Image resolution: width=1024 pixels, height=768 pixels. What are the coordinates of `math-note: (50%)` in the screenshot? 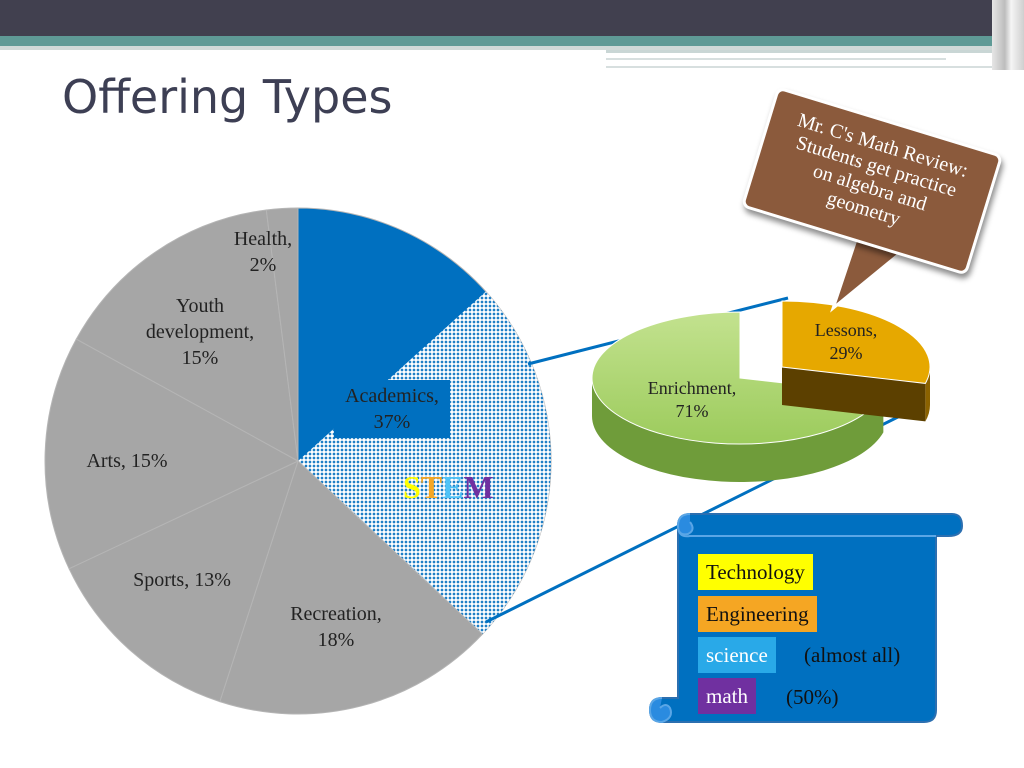 It's located at (812, 697).